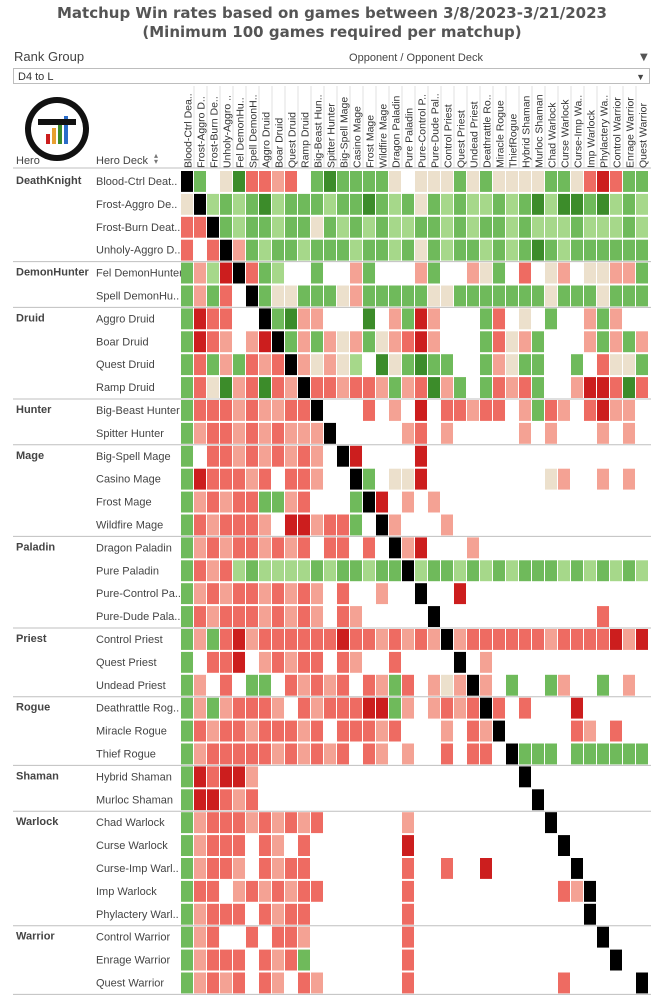  What do you see at coordinates (371, 141) in the screenshot?
I see `column-header: Frost Mage` at bounding box center [371, 141].